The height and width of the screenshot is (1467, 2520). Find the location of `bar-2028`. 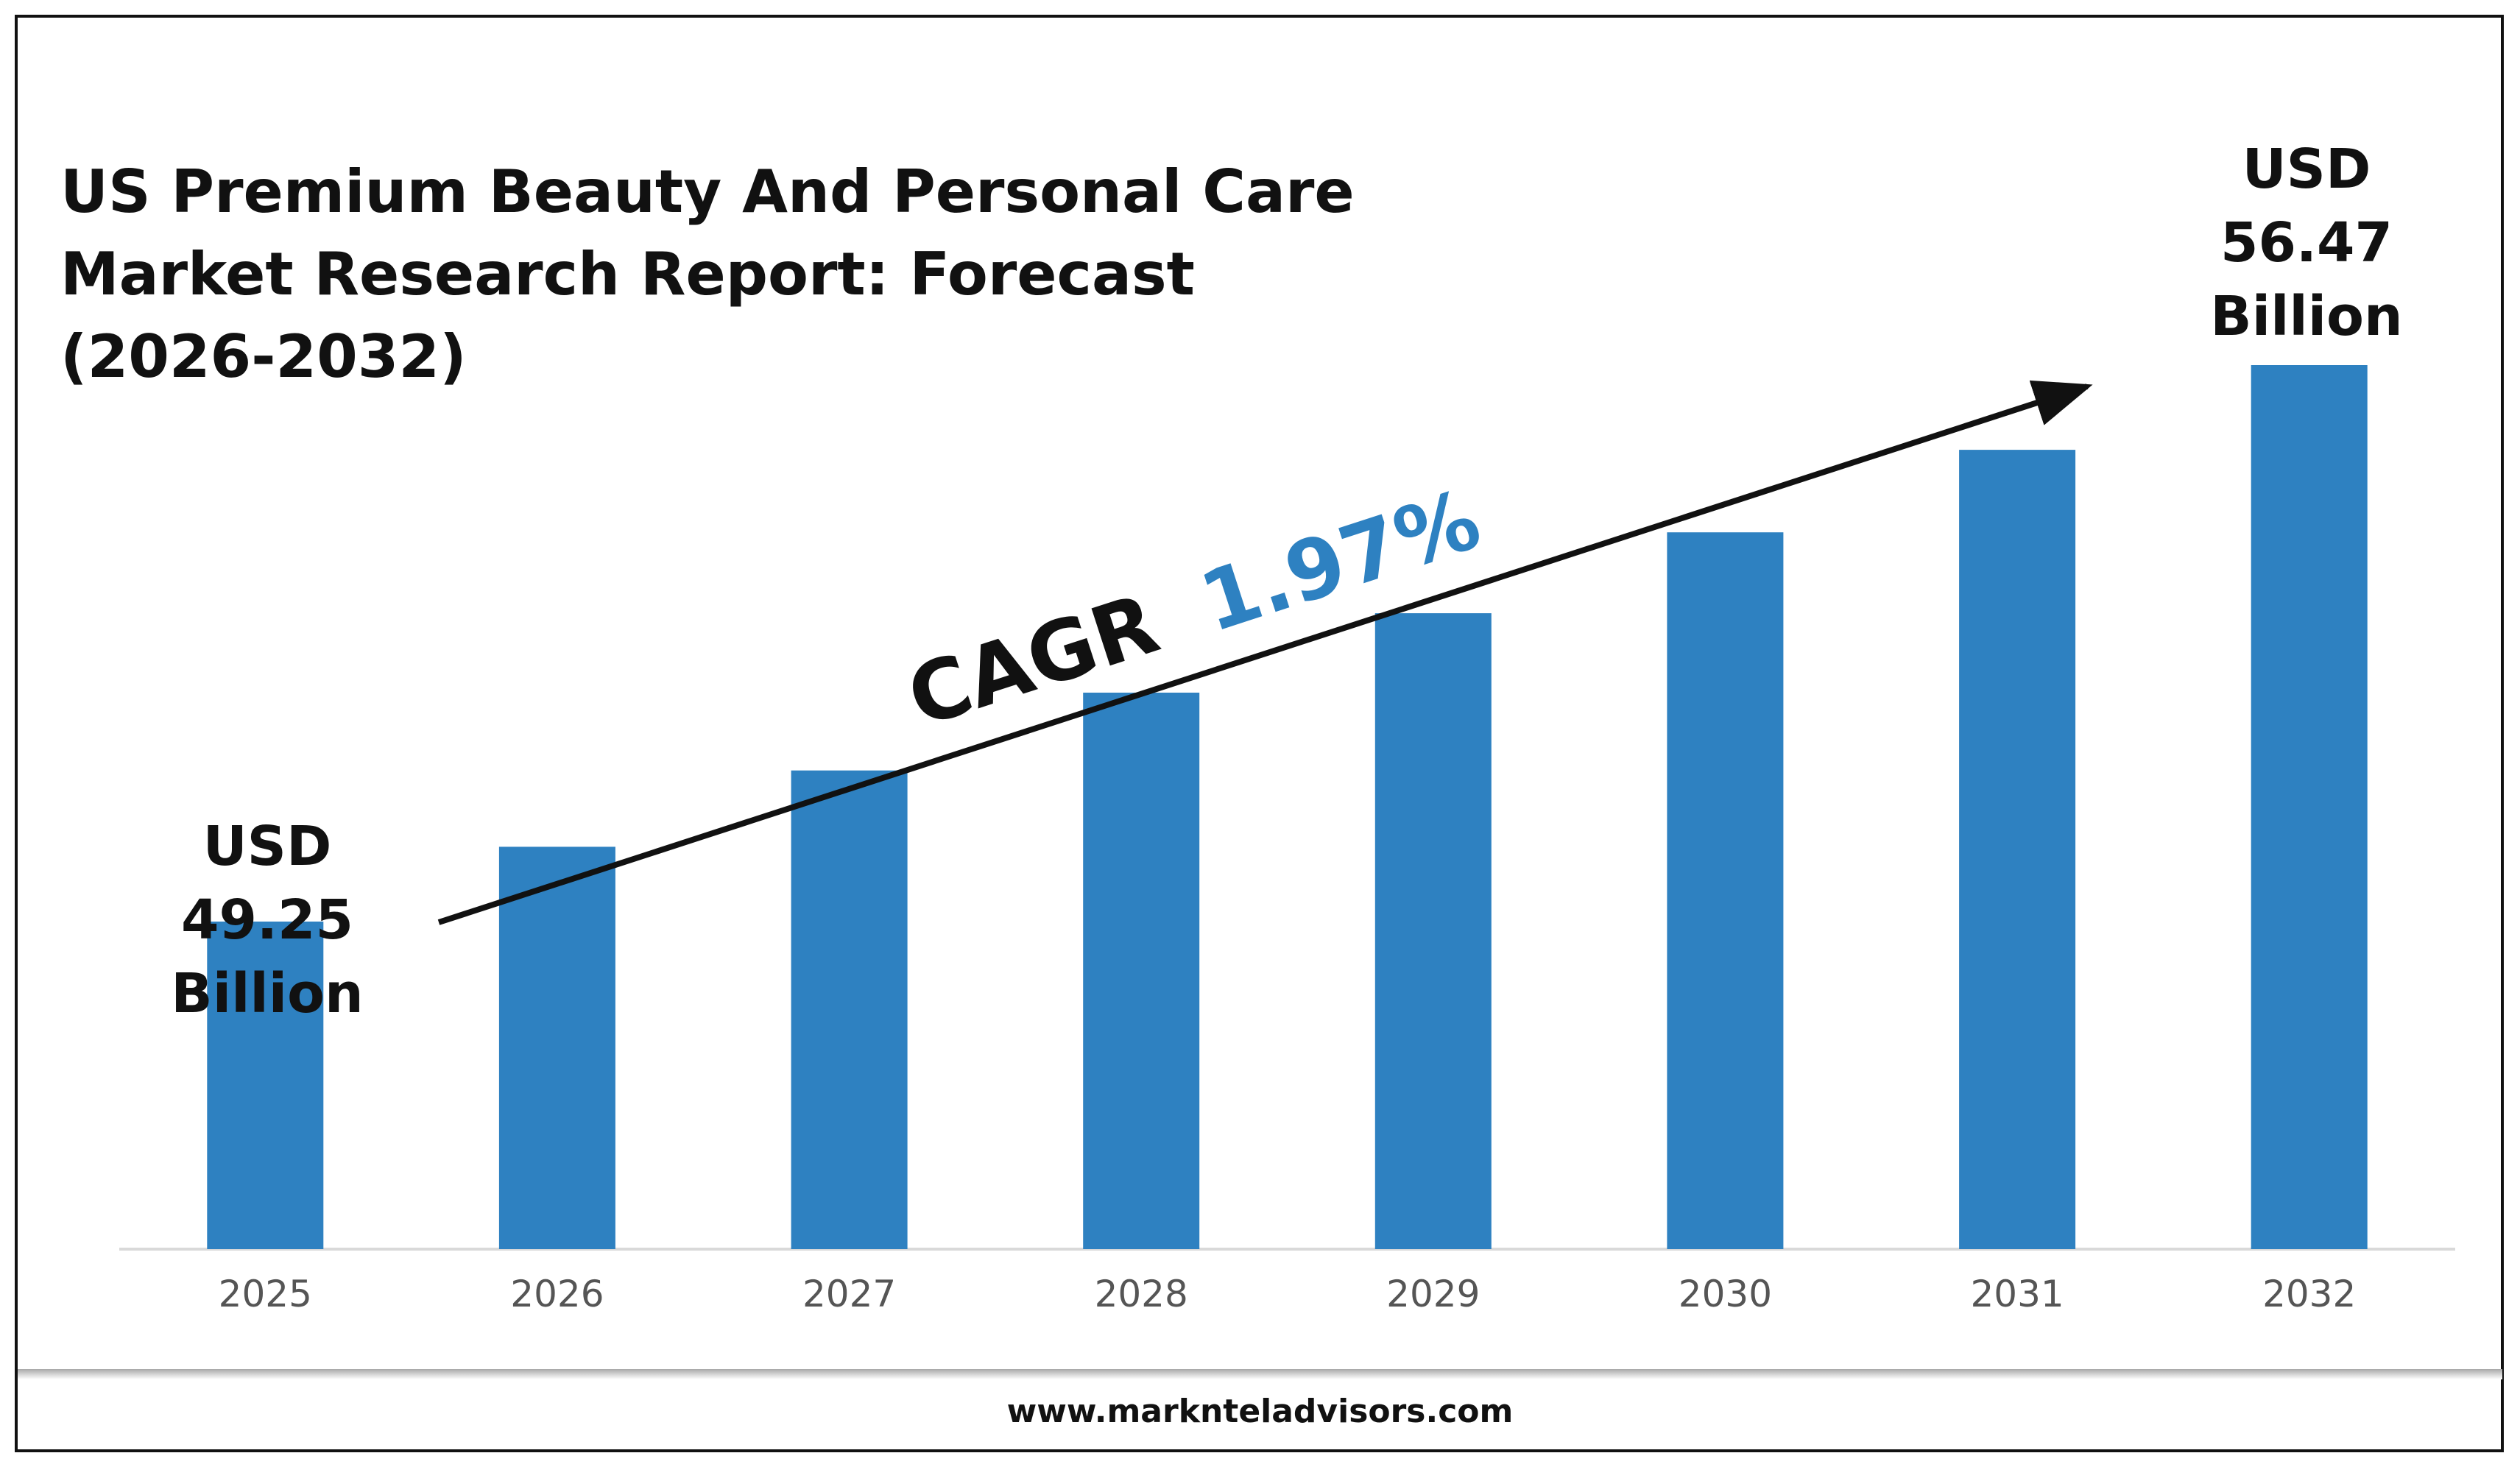

bar-2028 is located at coordinates (1141, 971).